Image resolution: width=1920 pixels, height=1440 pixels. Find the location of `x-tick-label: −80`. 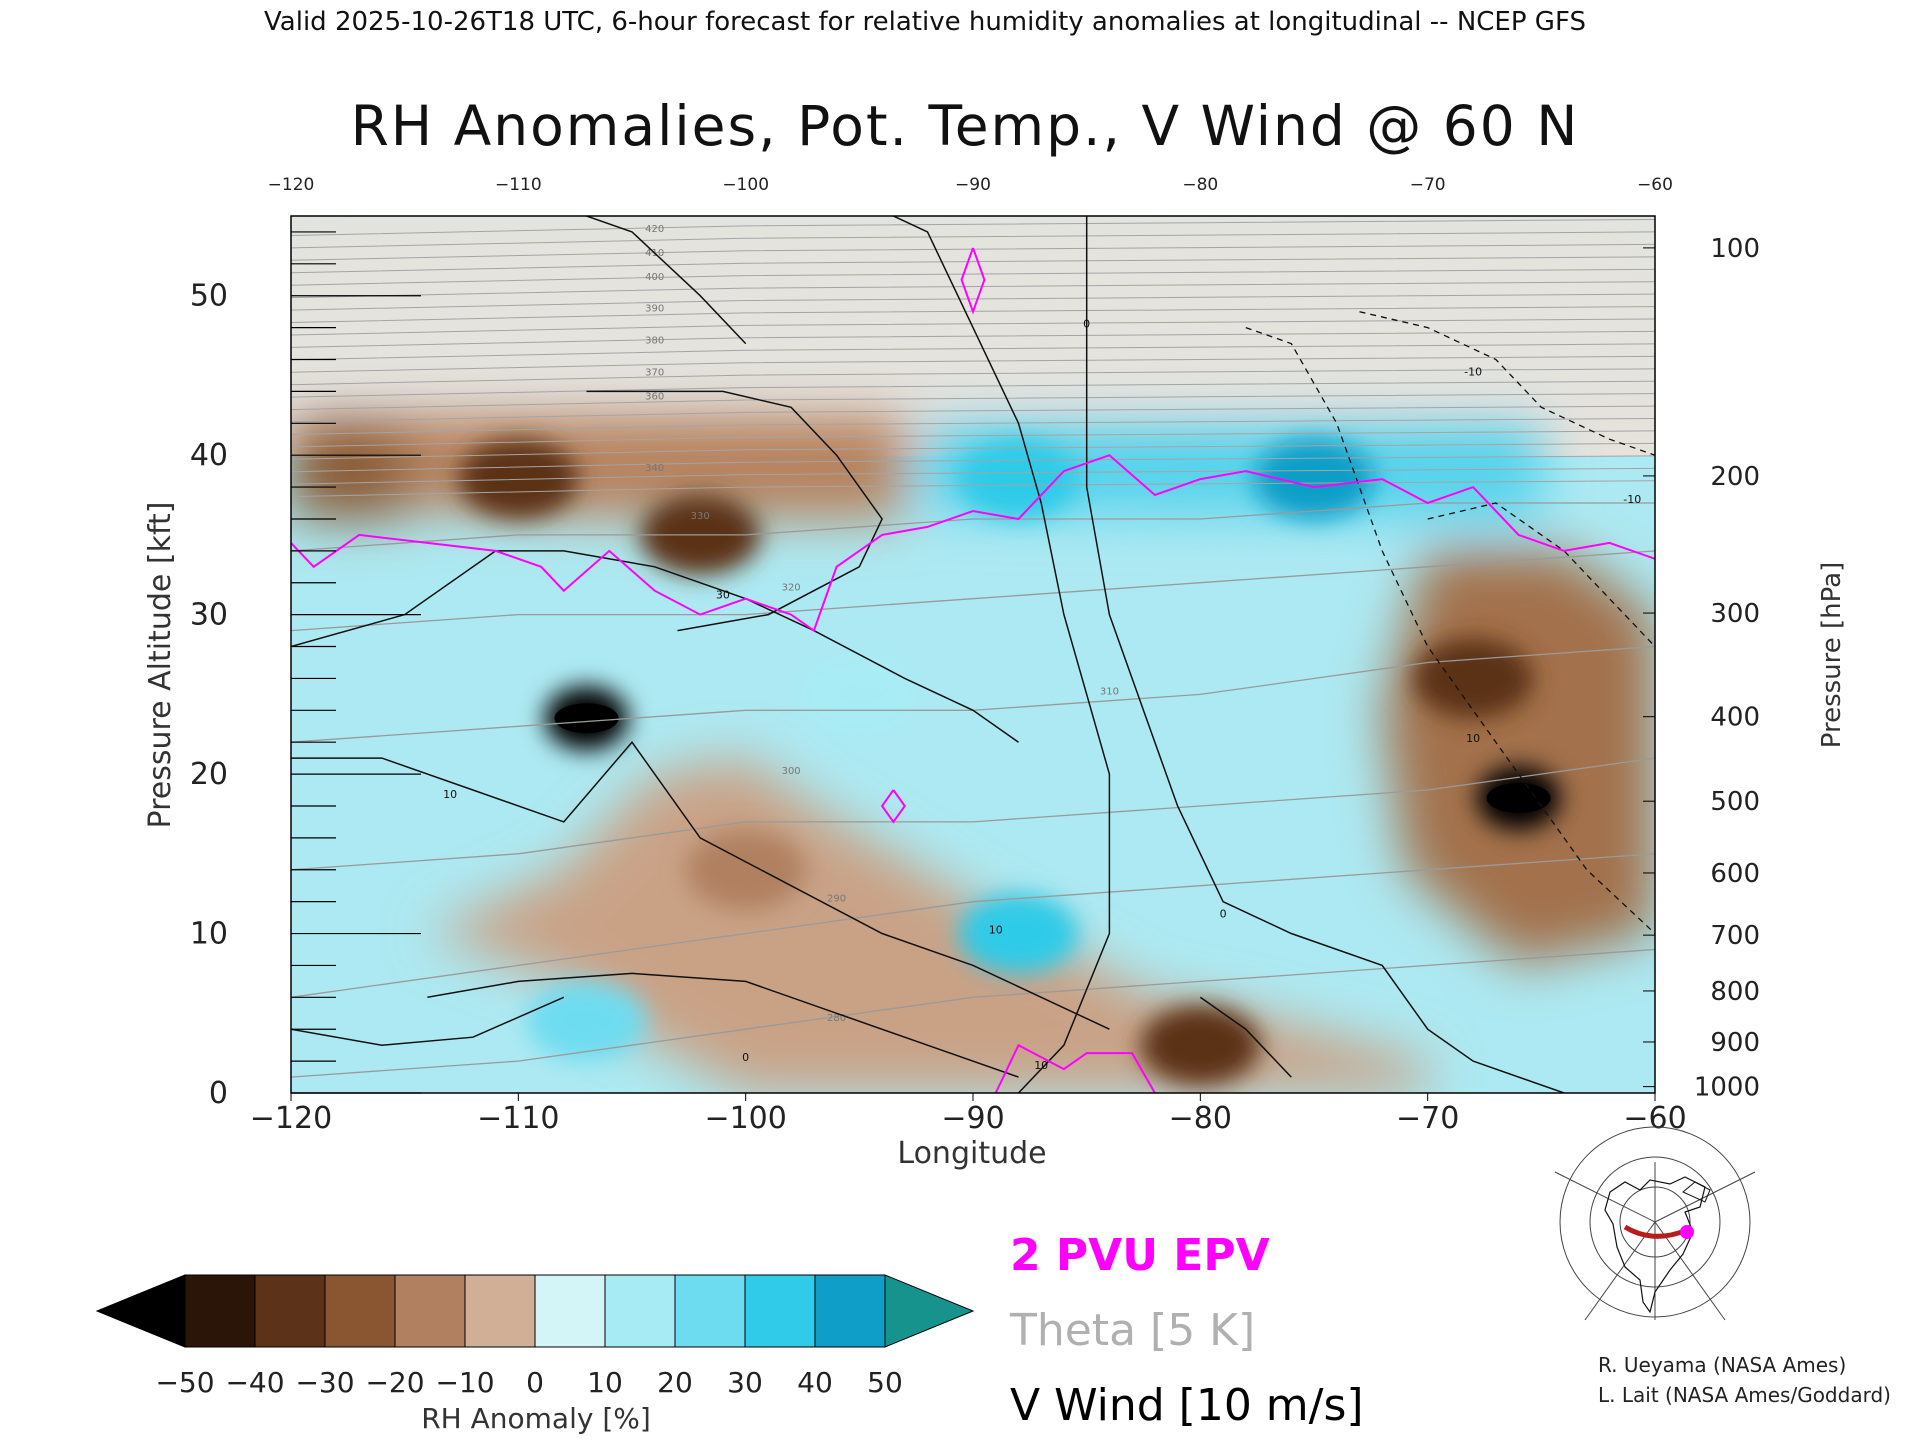

x-tick-label: −80 is located at coordinates (1200, 1118).